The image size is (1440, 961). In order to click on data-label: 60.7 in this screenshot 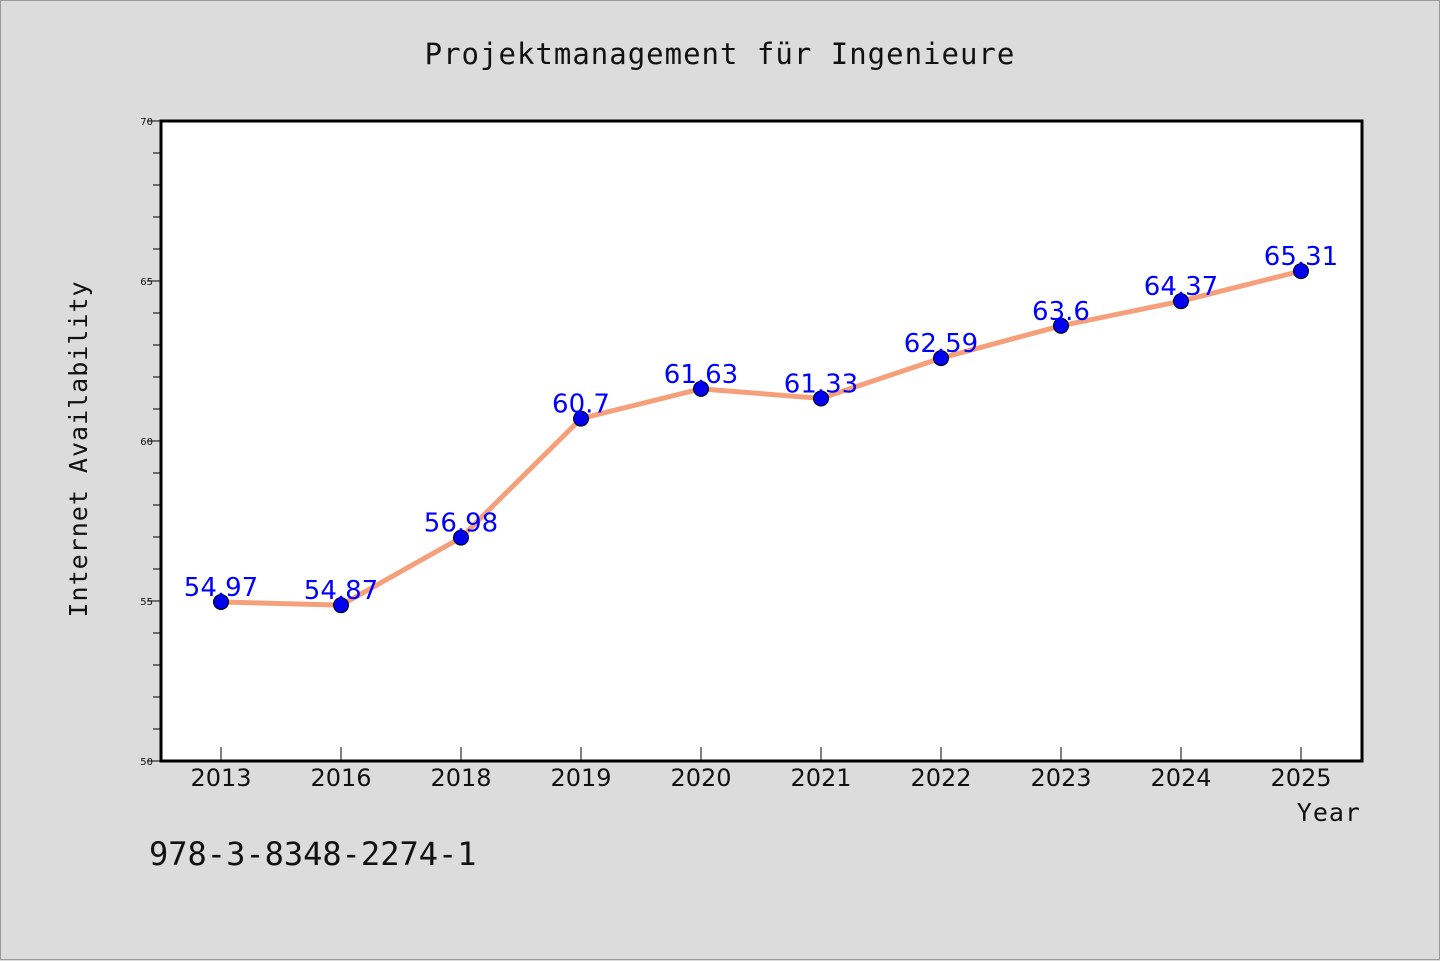, I will do `click(581, 405)`.